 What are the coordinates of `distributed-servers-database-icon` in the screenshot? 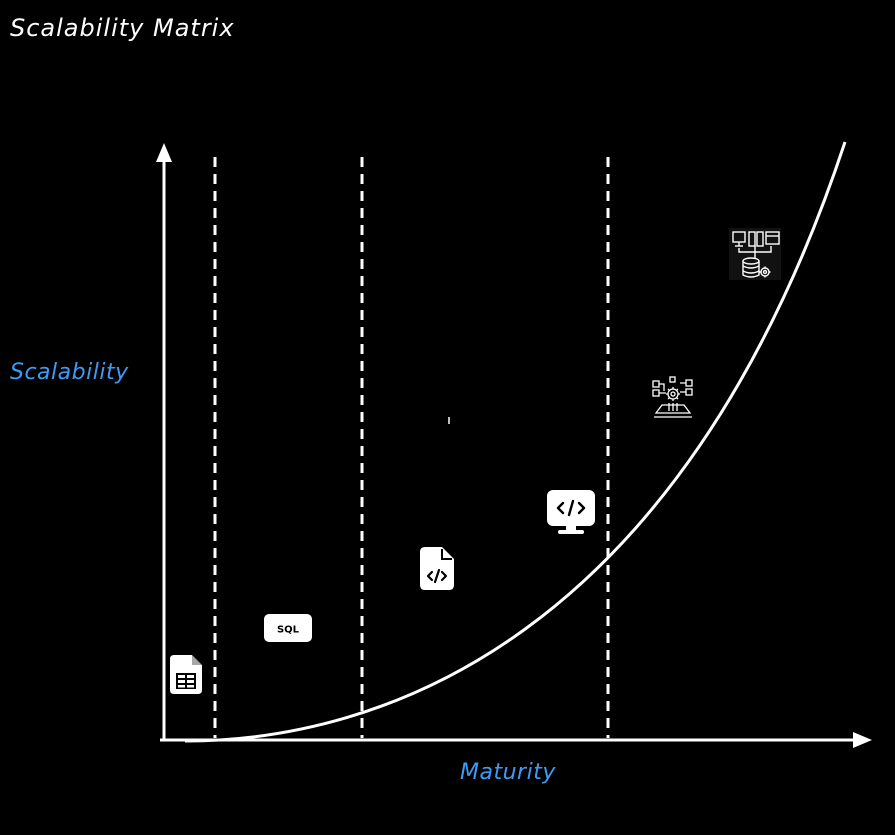 It's located at (755, 254).